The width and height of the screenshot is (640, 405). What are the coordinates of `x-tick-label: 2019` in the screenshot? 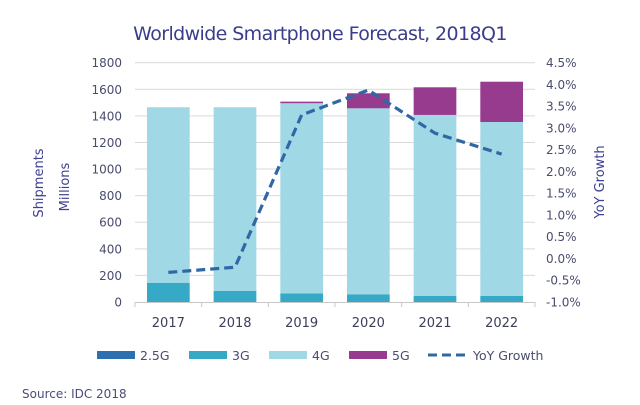 It's located at (301, 323).